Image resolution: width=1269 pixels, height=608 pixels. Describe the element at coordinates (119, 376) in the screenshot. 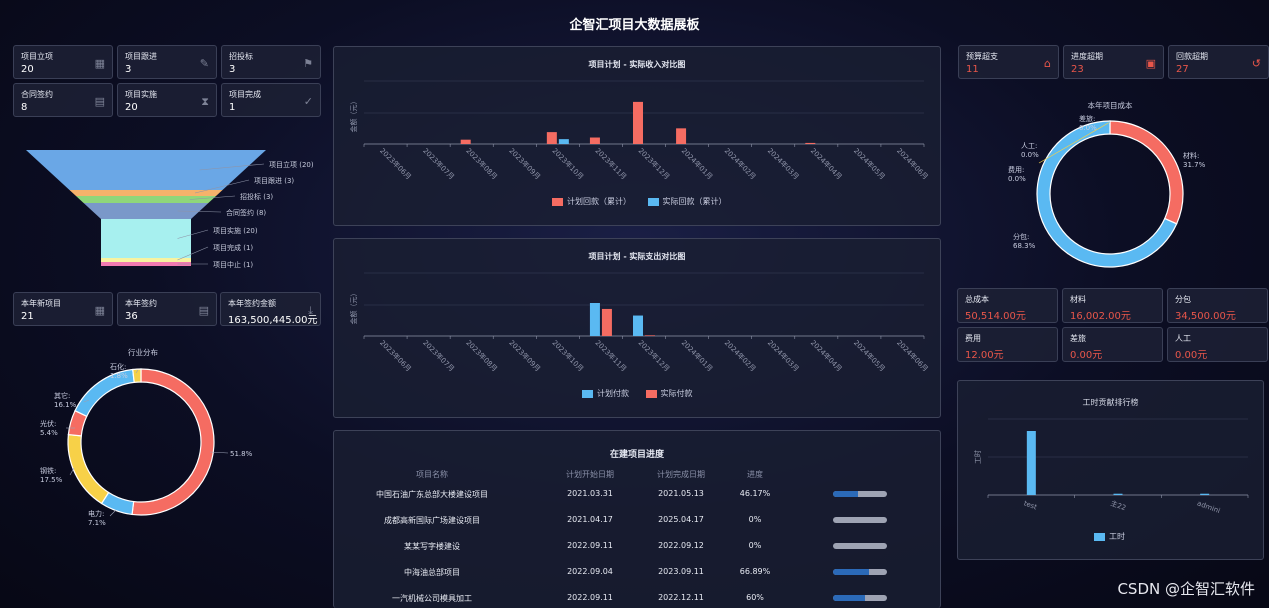

I see `industry-pct-5: 1.8%` at that location.